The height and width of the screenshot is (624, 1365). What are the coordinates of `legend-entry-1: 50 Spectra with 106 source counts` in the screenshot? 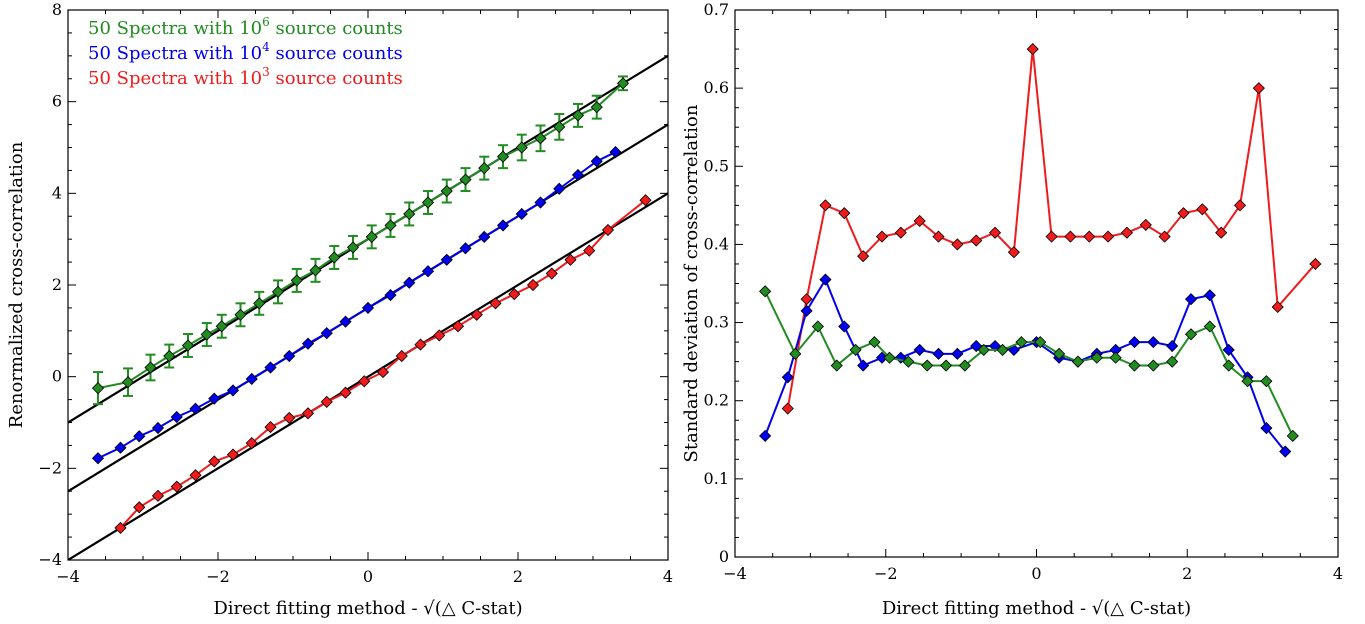 It's located at (245, 27).